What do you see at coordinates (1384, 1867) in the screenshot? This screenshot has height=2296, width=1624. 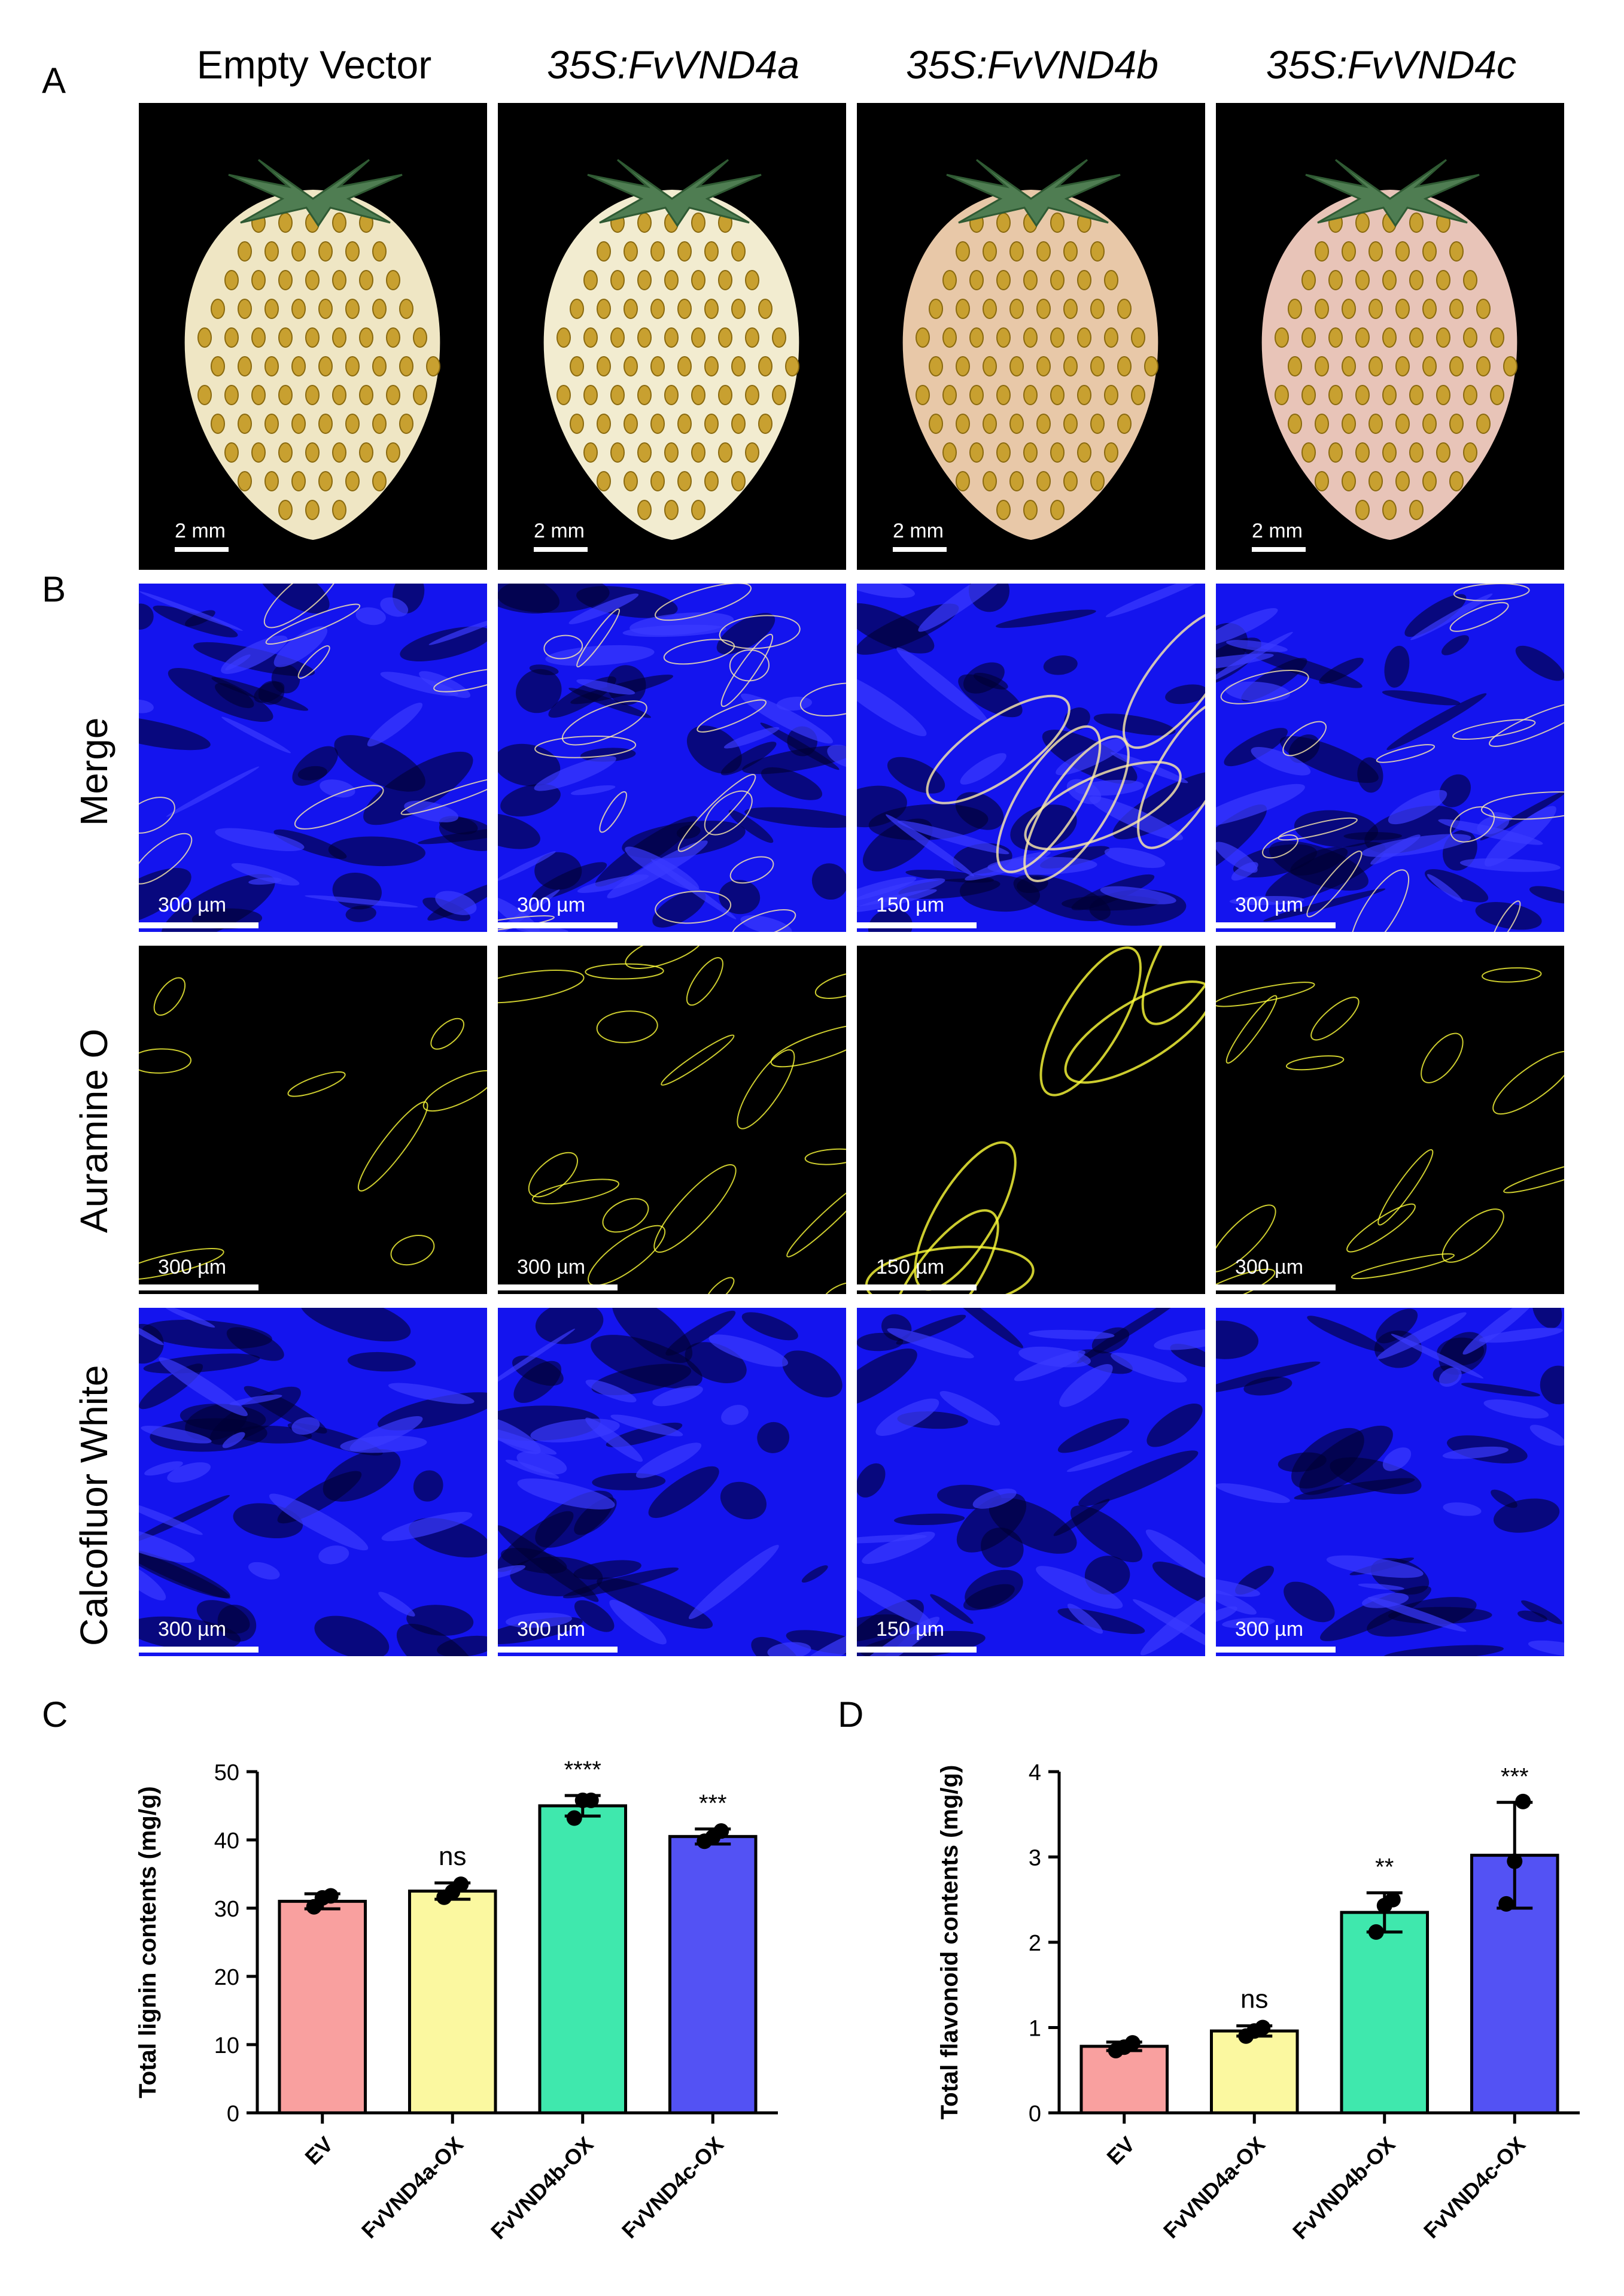 I see `significance-label: **` at bounding box center [1384, 1867].